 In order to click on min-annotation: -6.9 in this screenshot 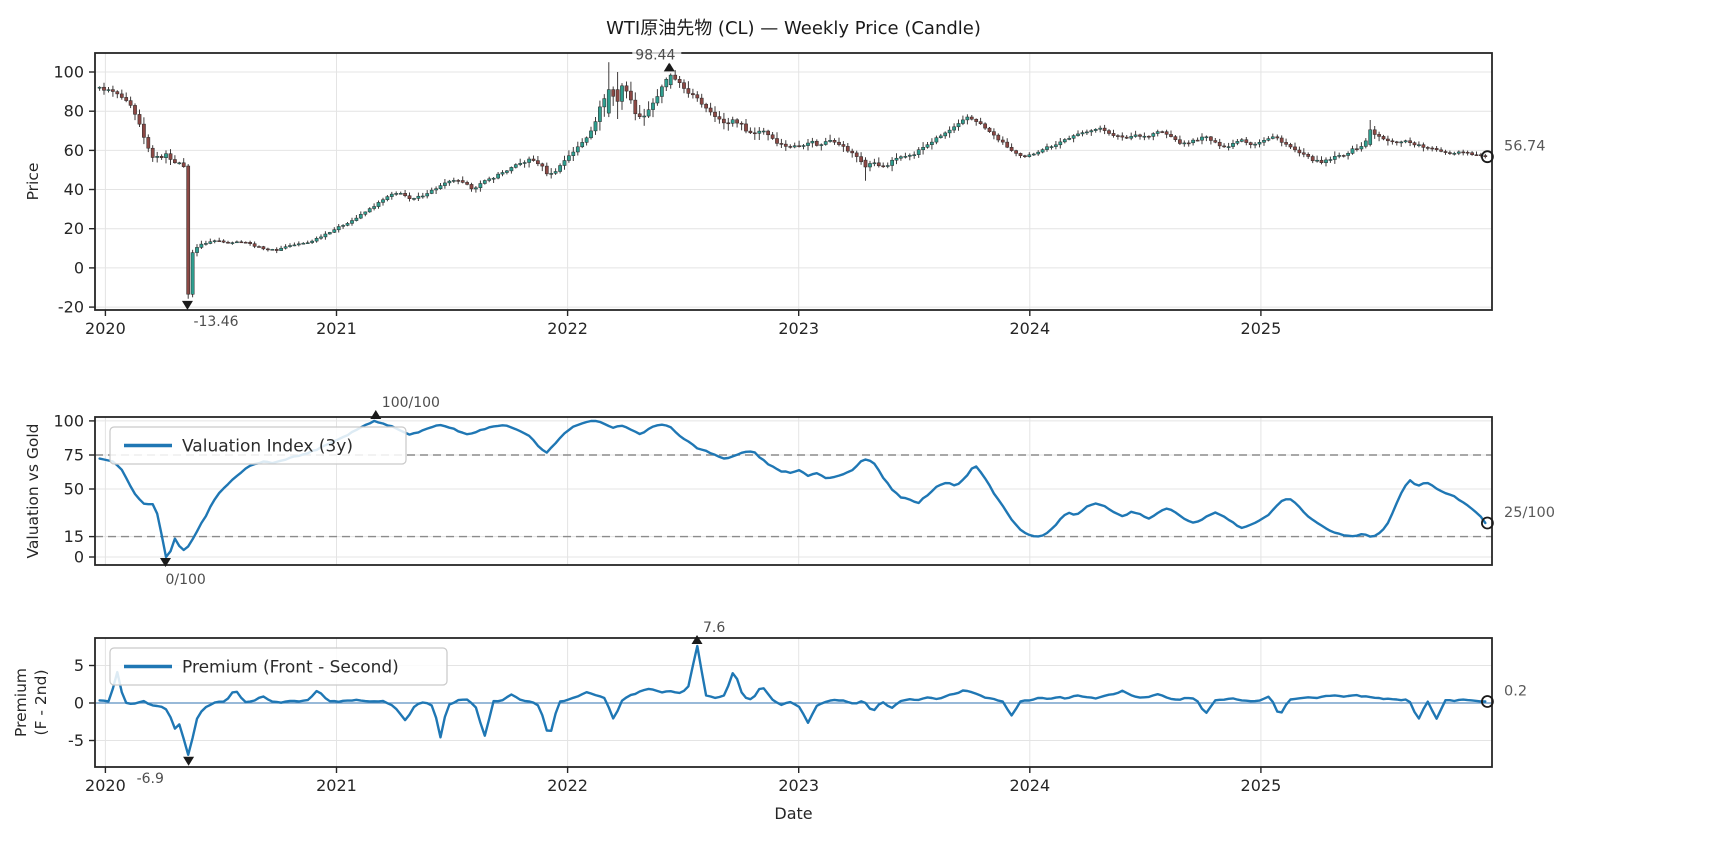, I will do `click(150, 779)`.